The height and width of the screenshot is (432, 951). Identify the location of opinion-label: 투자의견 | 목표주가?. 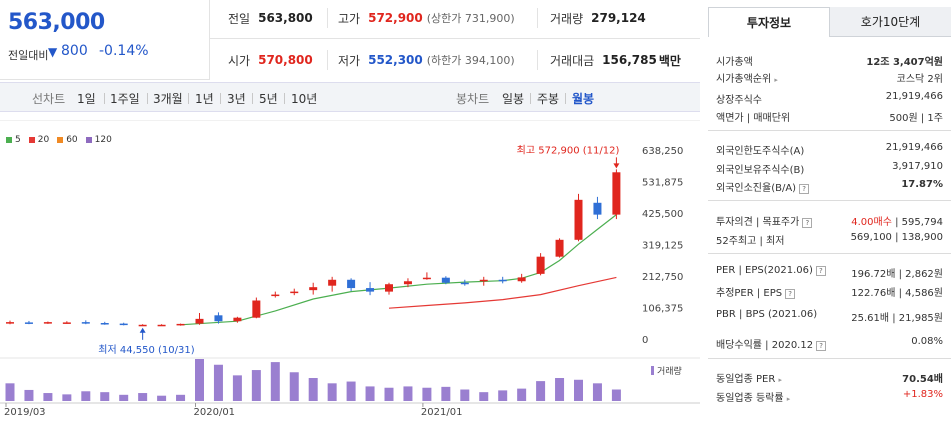
(764, 220).